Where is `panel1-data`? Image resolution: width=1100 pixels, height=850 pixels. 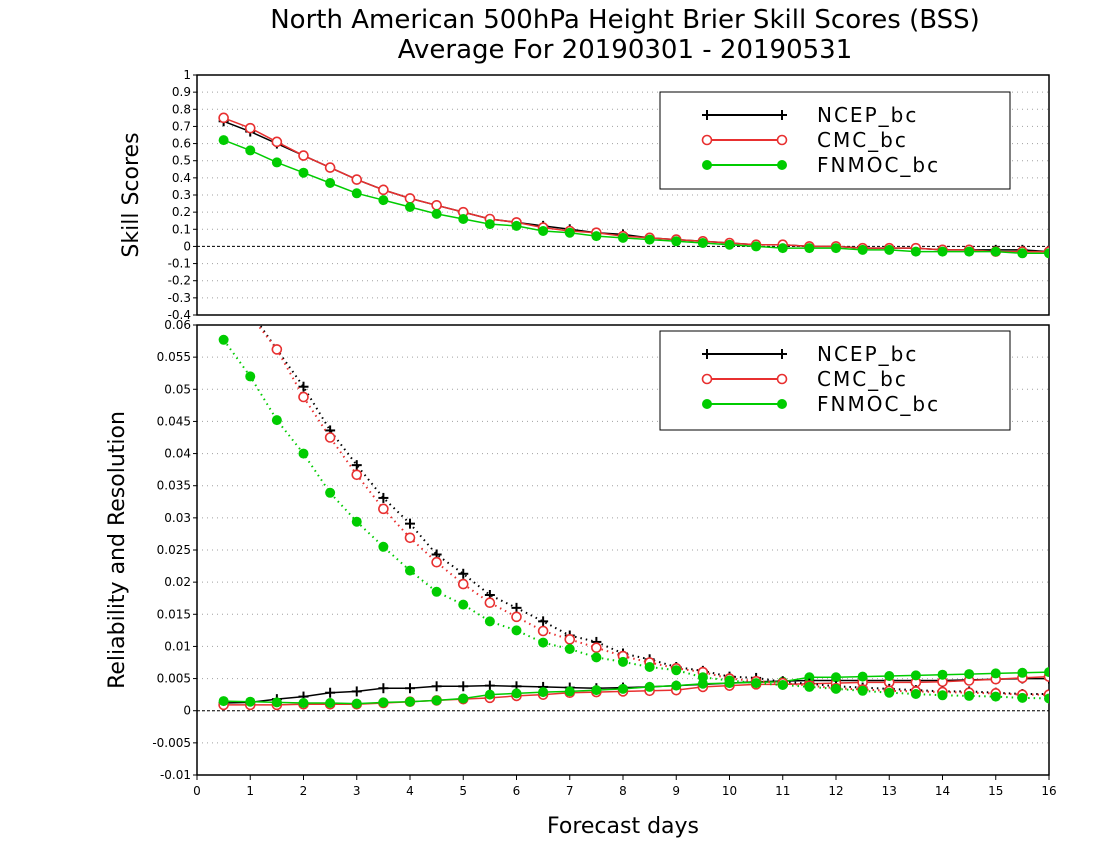
panel1-data is located at coordinates (633, 185).